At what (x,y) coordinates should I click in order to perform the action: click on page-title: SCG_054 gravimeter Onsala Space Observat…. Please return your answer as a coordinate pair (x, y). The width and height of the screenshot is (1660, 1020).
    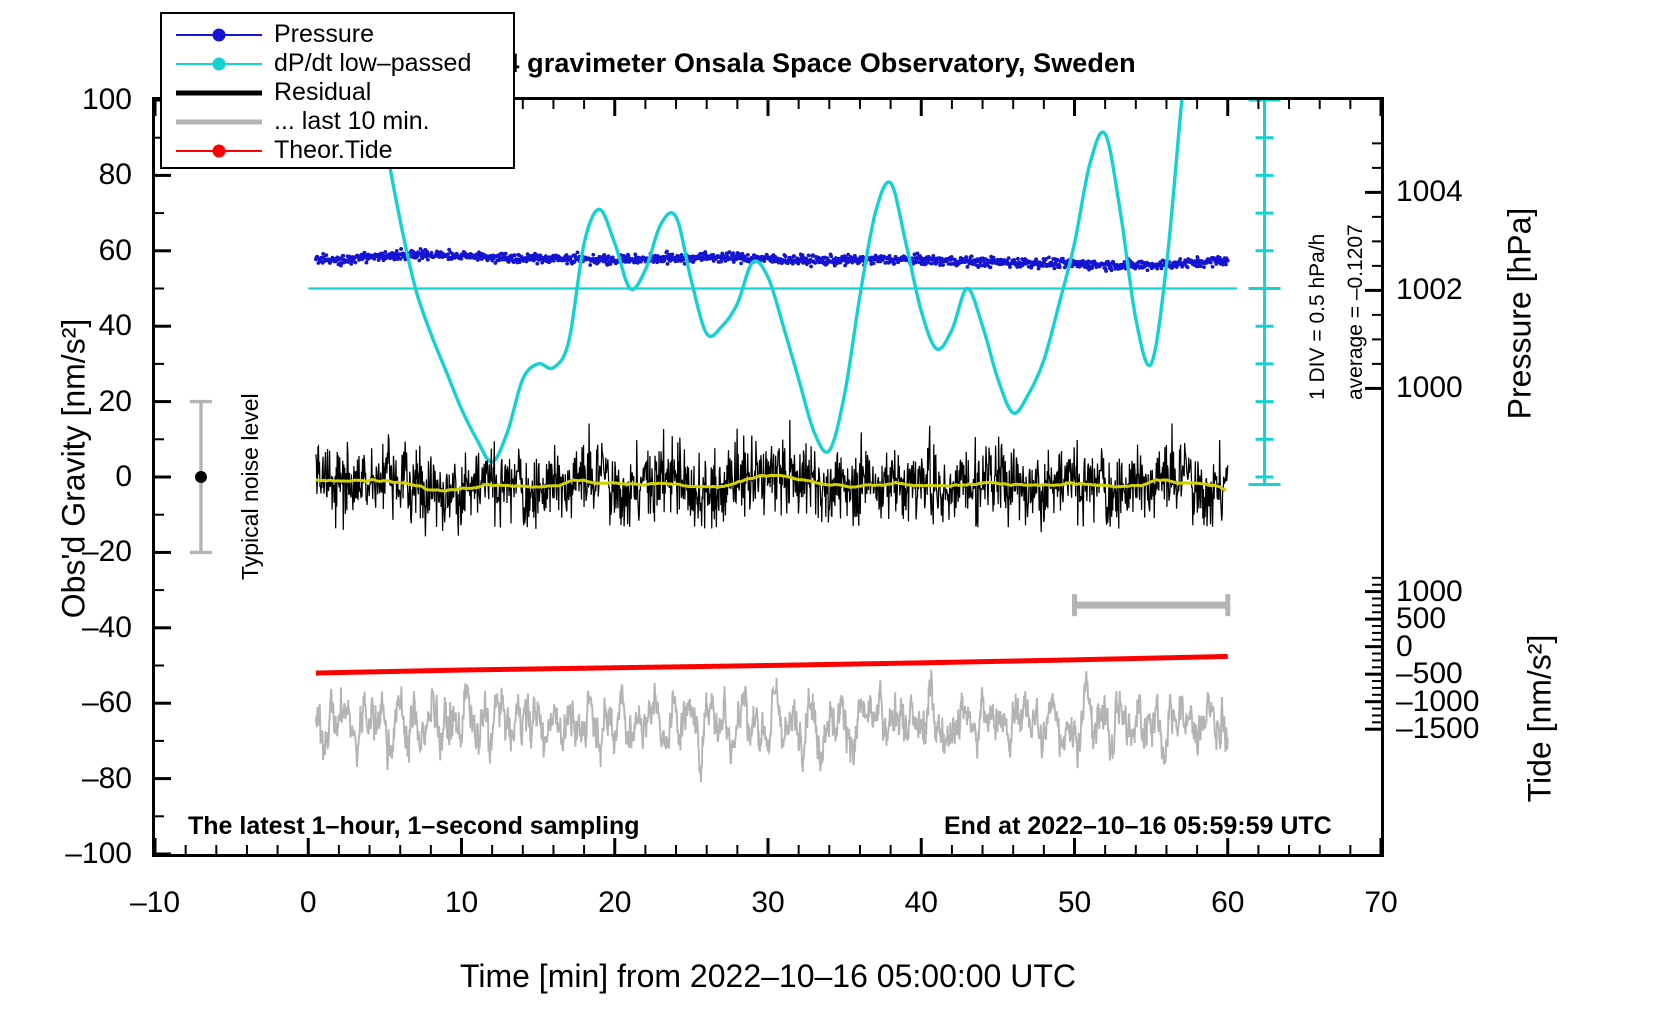
    Looking at the image, I should click on (768, 63).